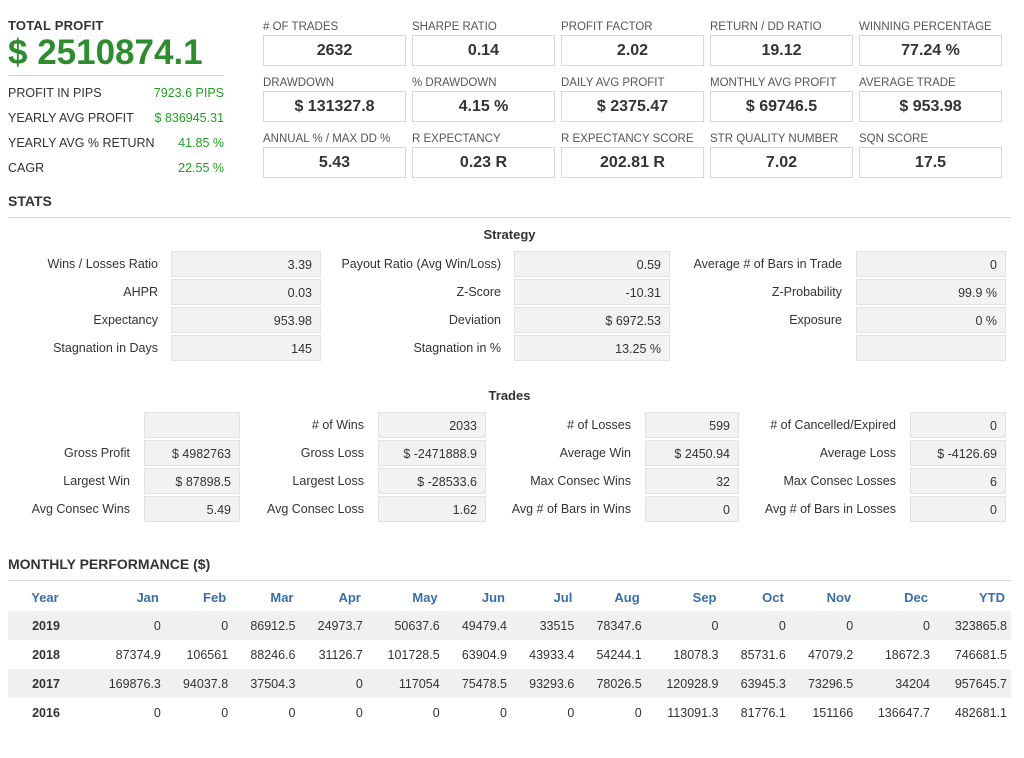 The image size is (1024, 758). Describe the element at coordinates (483, 50) in the screenshot. I see `metric-value: 0.14` at that location.